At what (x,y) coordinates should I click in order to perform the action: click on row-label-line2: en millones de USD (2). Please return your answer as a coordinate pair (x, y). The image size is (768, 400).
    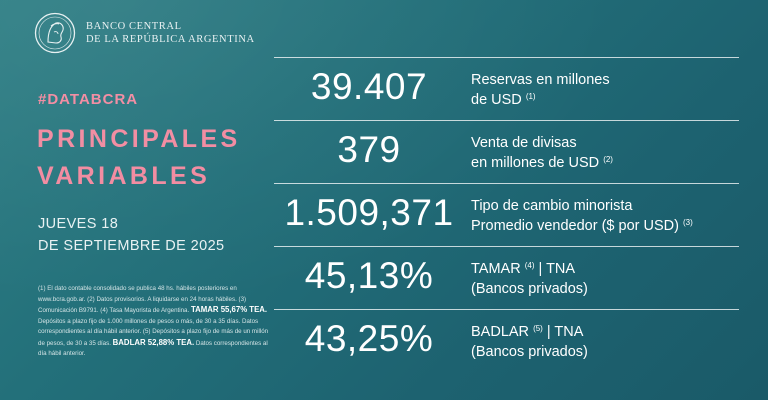
    Looking at the image, I should click on (542, 163).